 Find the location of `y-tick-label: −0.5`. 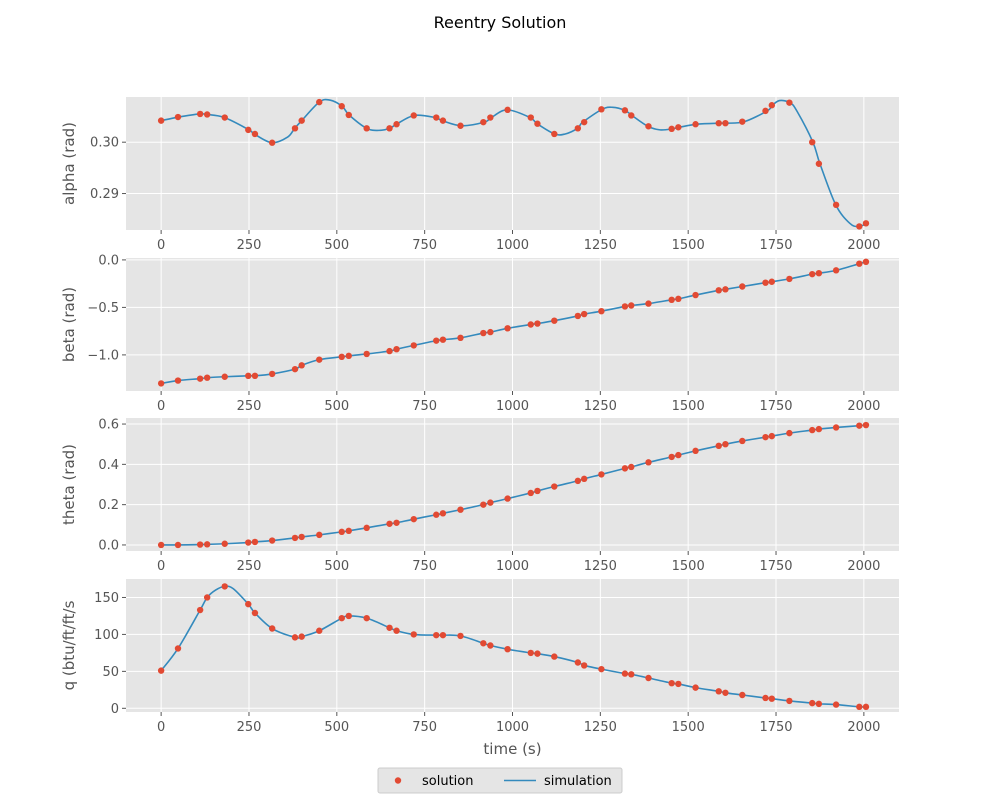

y-tick-label: −0.5 is located at coordinates (103, 308).